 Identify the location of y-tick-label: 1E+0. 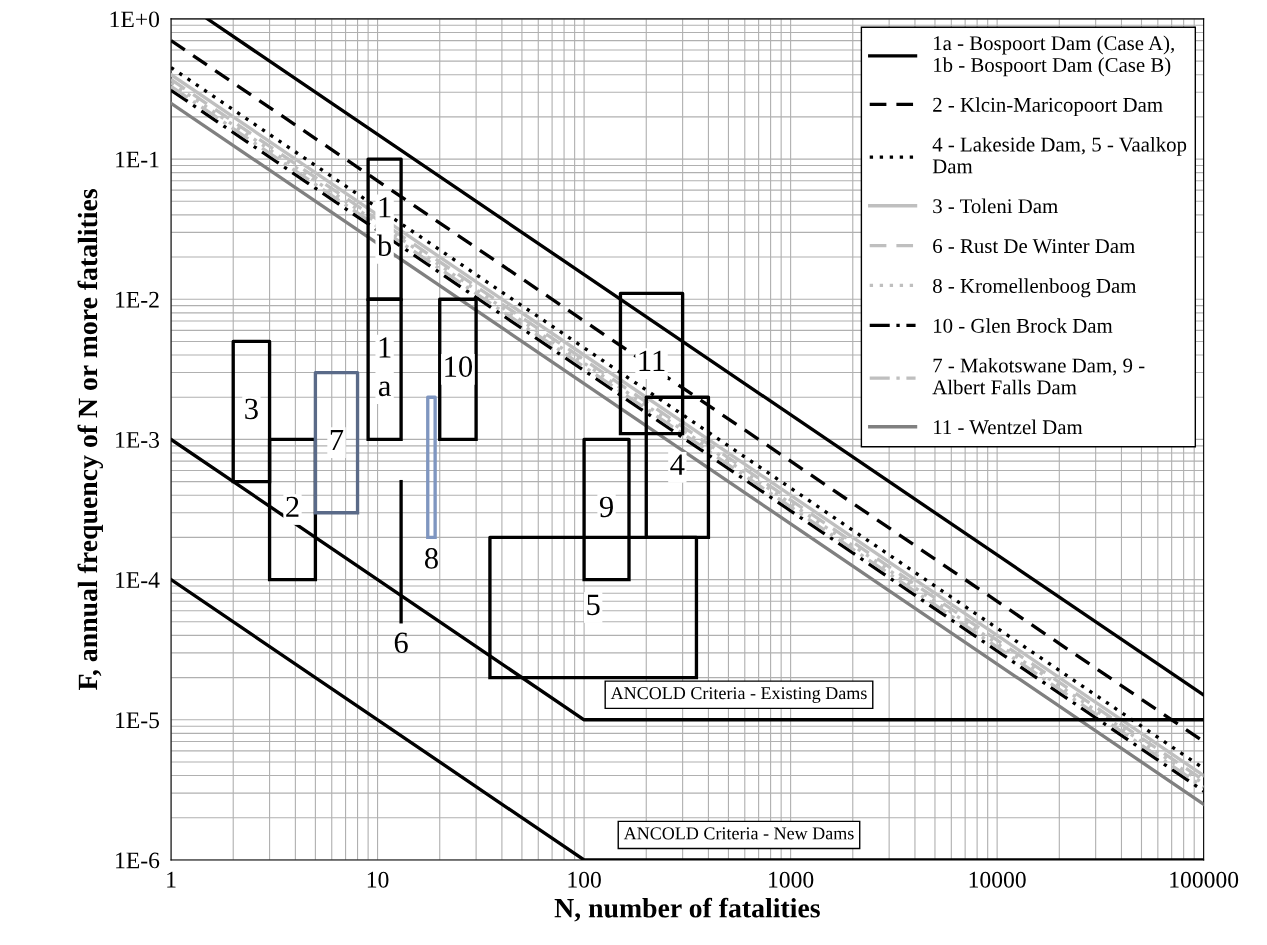
(135, 19).